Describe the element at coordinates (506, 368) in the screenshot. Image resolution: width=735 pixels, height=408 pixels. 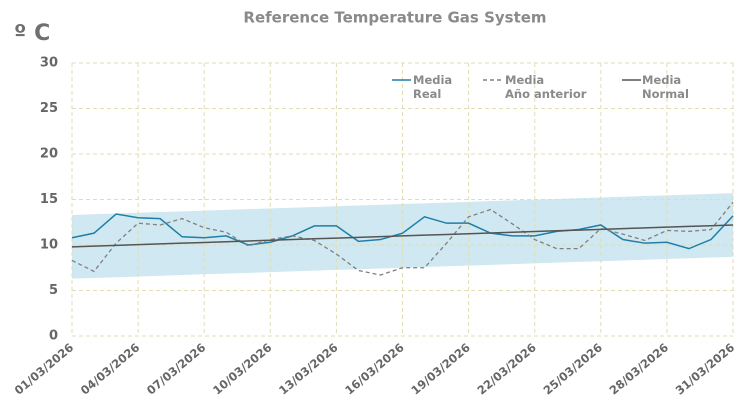
I see `x-tick-label: 22/03/2026` at that location.